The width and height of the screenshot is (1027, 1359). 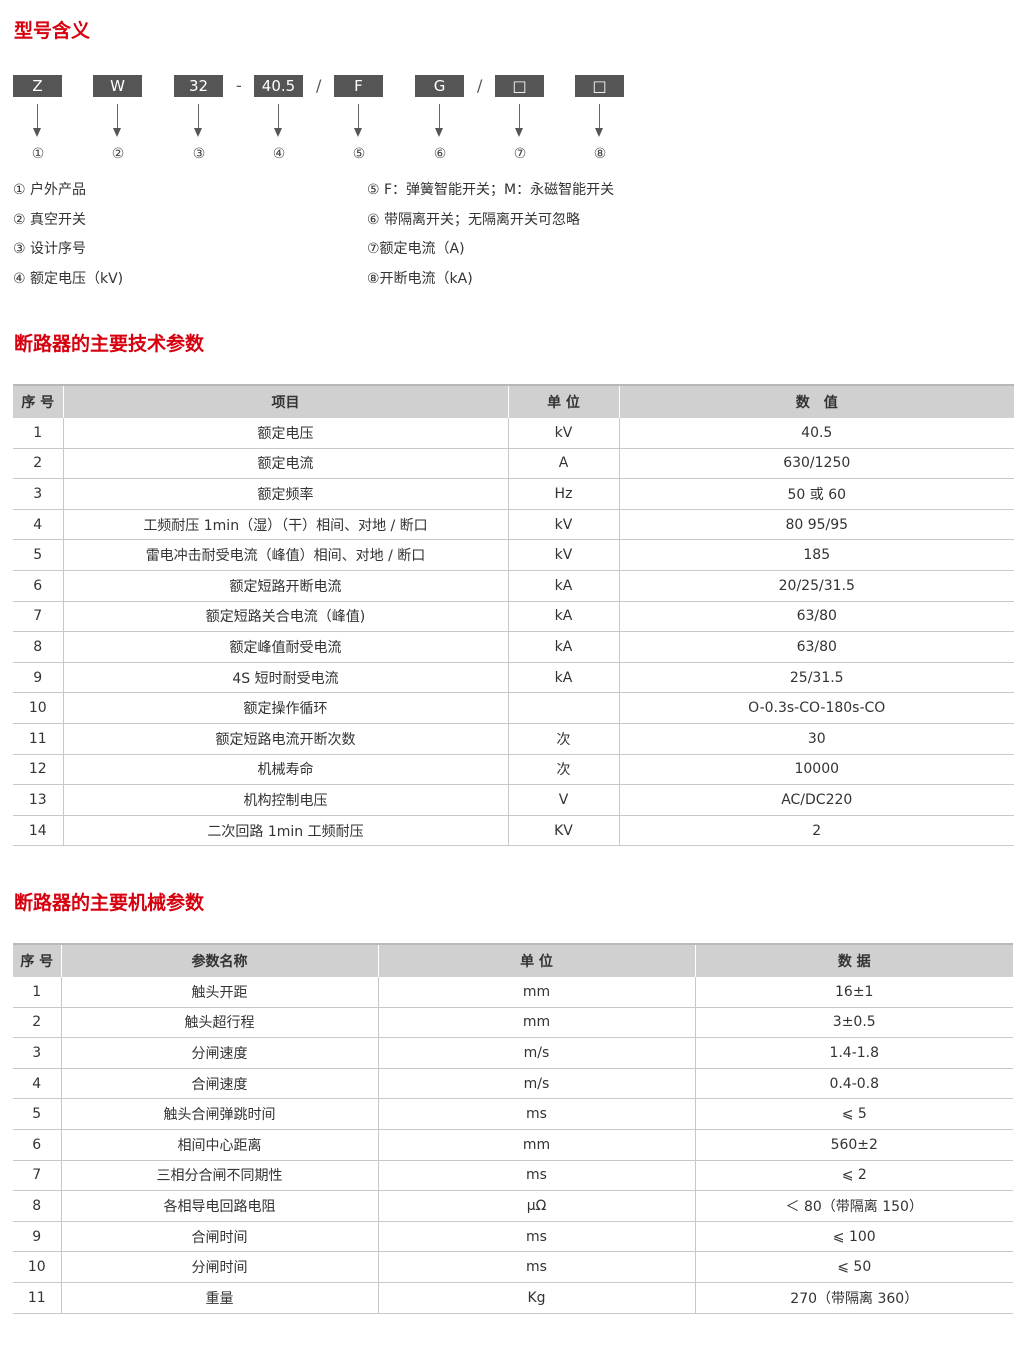 What do you see at coordinates (853, 1237) in the screenshot?
I see `table-cell: ⩽ 100` at bounding box center [853, 1237].